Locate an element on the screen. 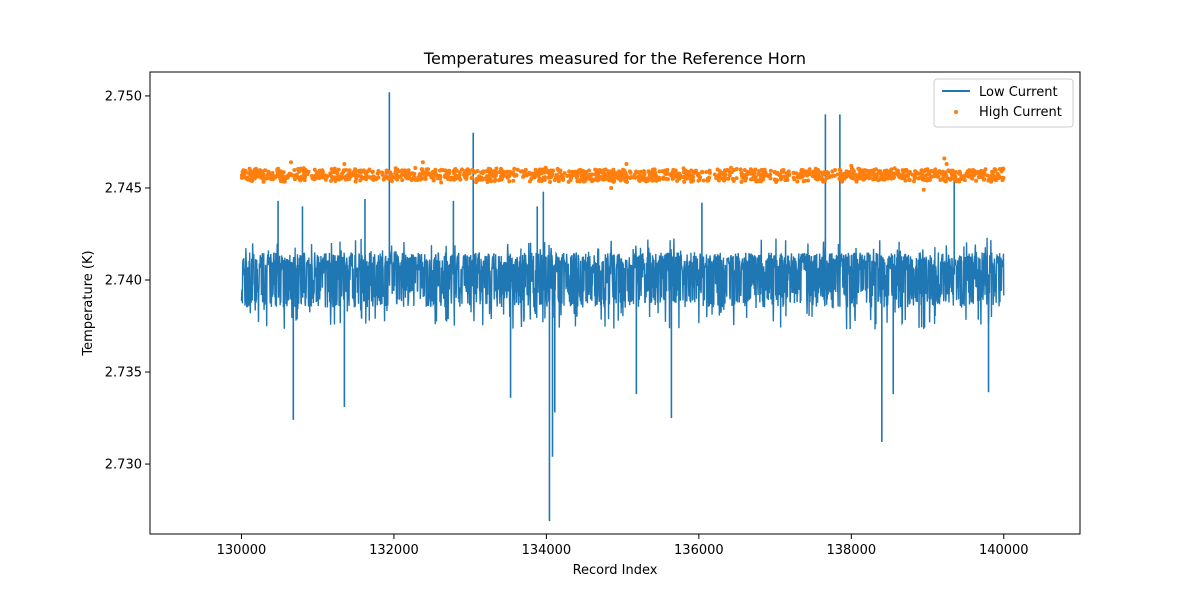 This screenshot has width=1200, height=600. x-tick-label: 136000 is located at coordinates (699, 550).